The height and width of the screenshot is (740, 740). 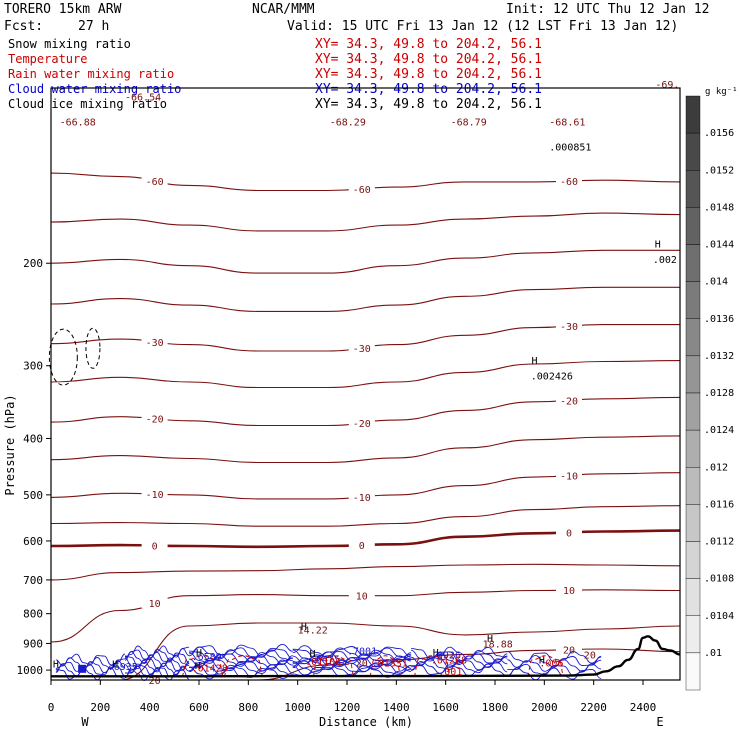 What do you see at coordinates (30, 670) in the screenshot?
I see `y-tick-label: 1000` at bounding box center [30, 670].